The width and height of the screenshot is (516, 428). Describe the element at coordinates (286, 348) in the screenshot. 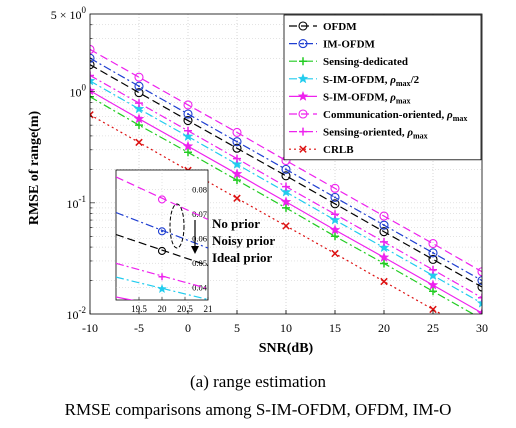

I see `x-axis-label: SNR(dB)` at that location.